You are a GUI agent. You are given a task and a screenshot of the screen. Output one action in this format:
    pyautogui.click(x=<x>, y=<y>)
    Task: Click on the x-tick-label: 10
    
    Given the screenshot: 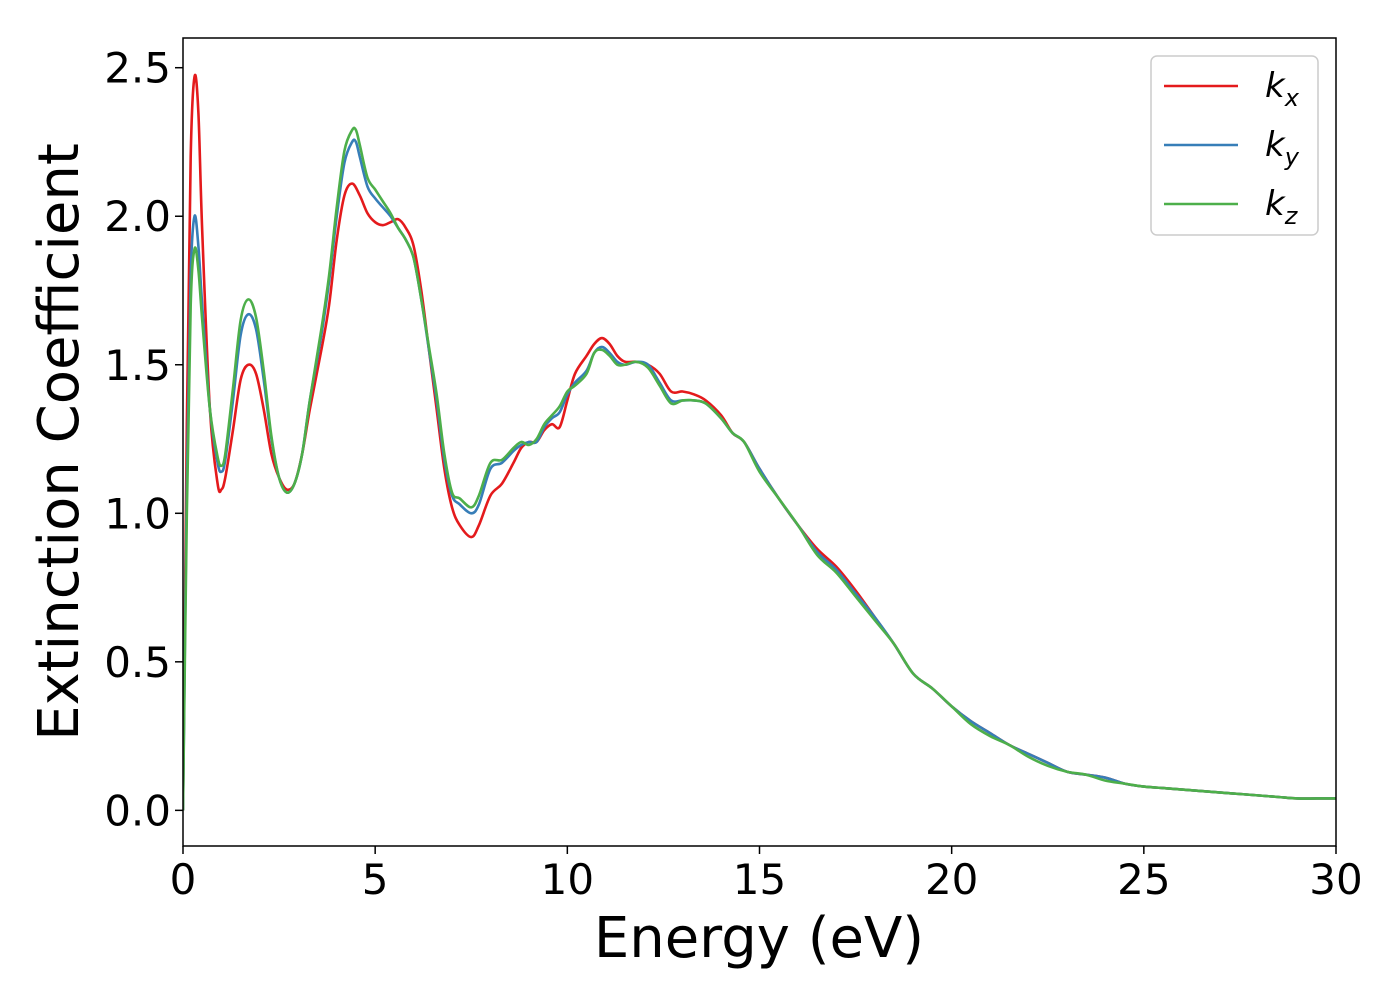 What is the action you would take?
    pyautogui.click(x=567, y=879)
    